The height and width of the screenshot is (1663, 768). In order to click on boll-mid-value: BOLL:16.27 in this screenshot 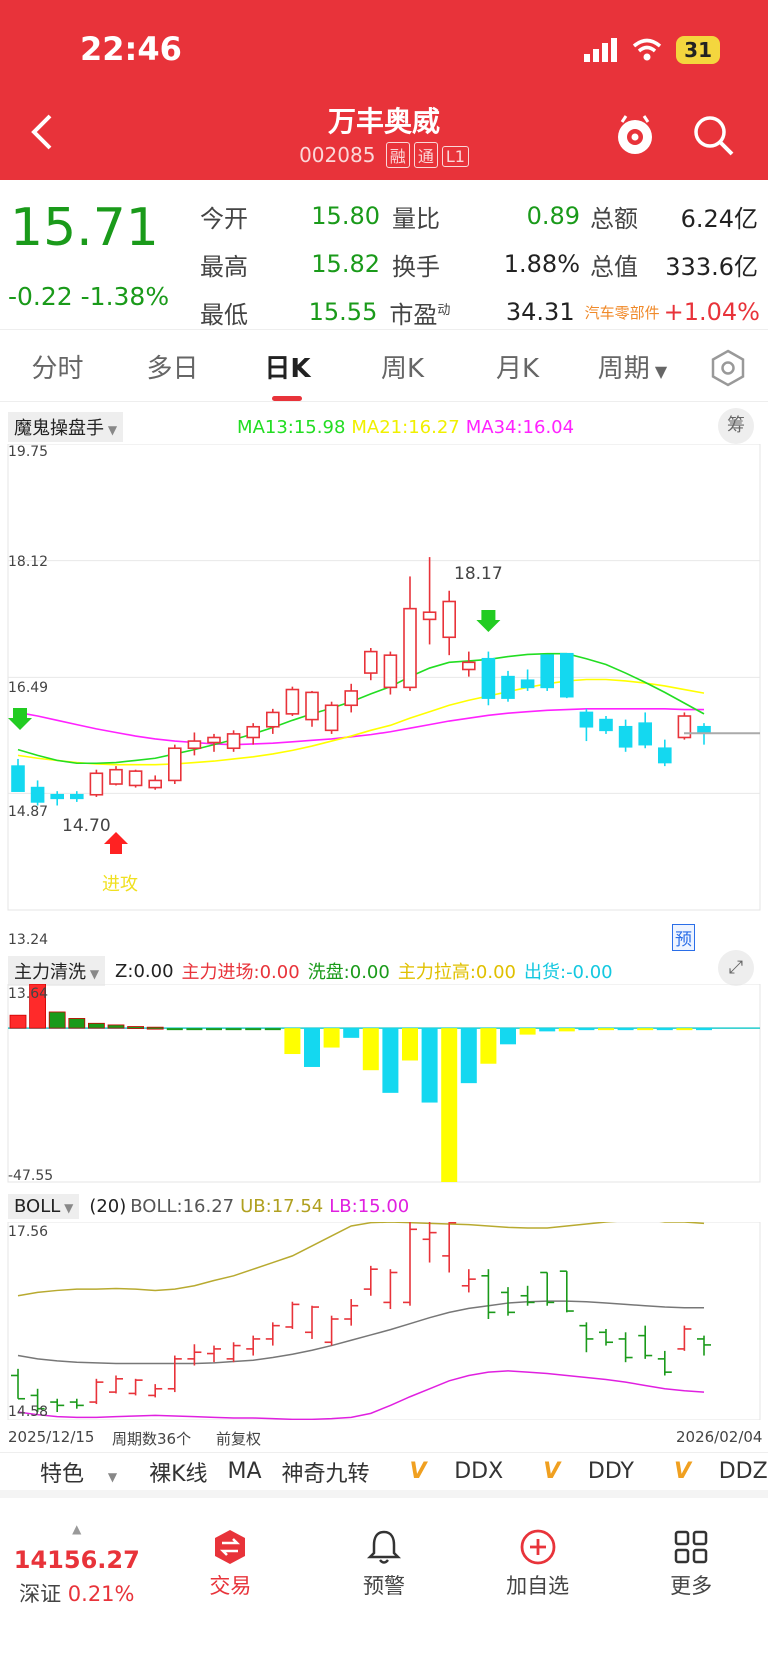, I will do `click(182, 1206)`.